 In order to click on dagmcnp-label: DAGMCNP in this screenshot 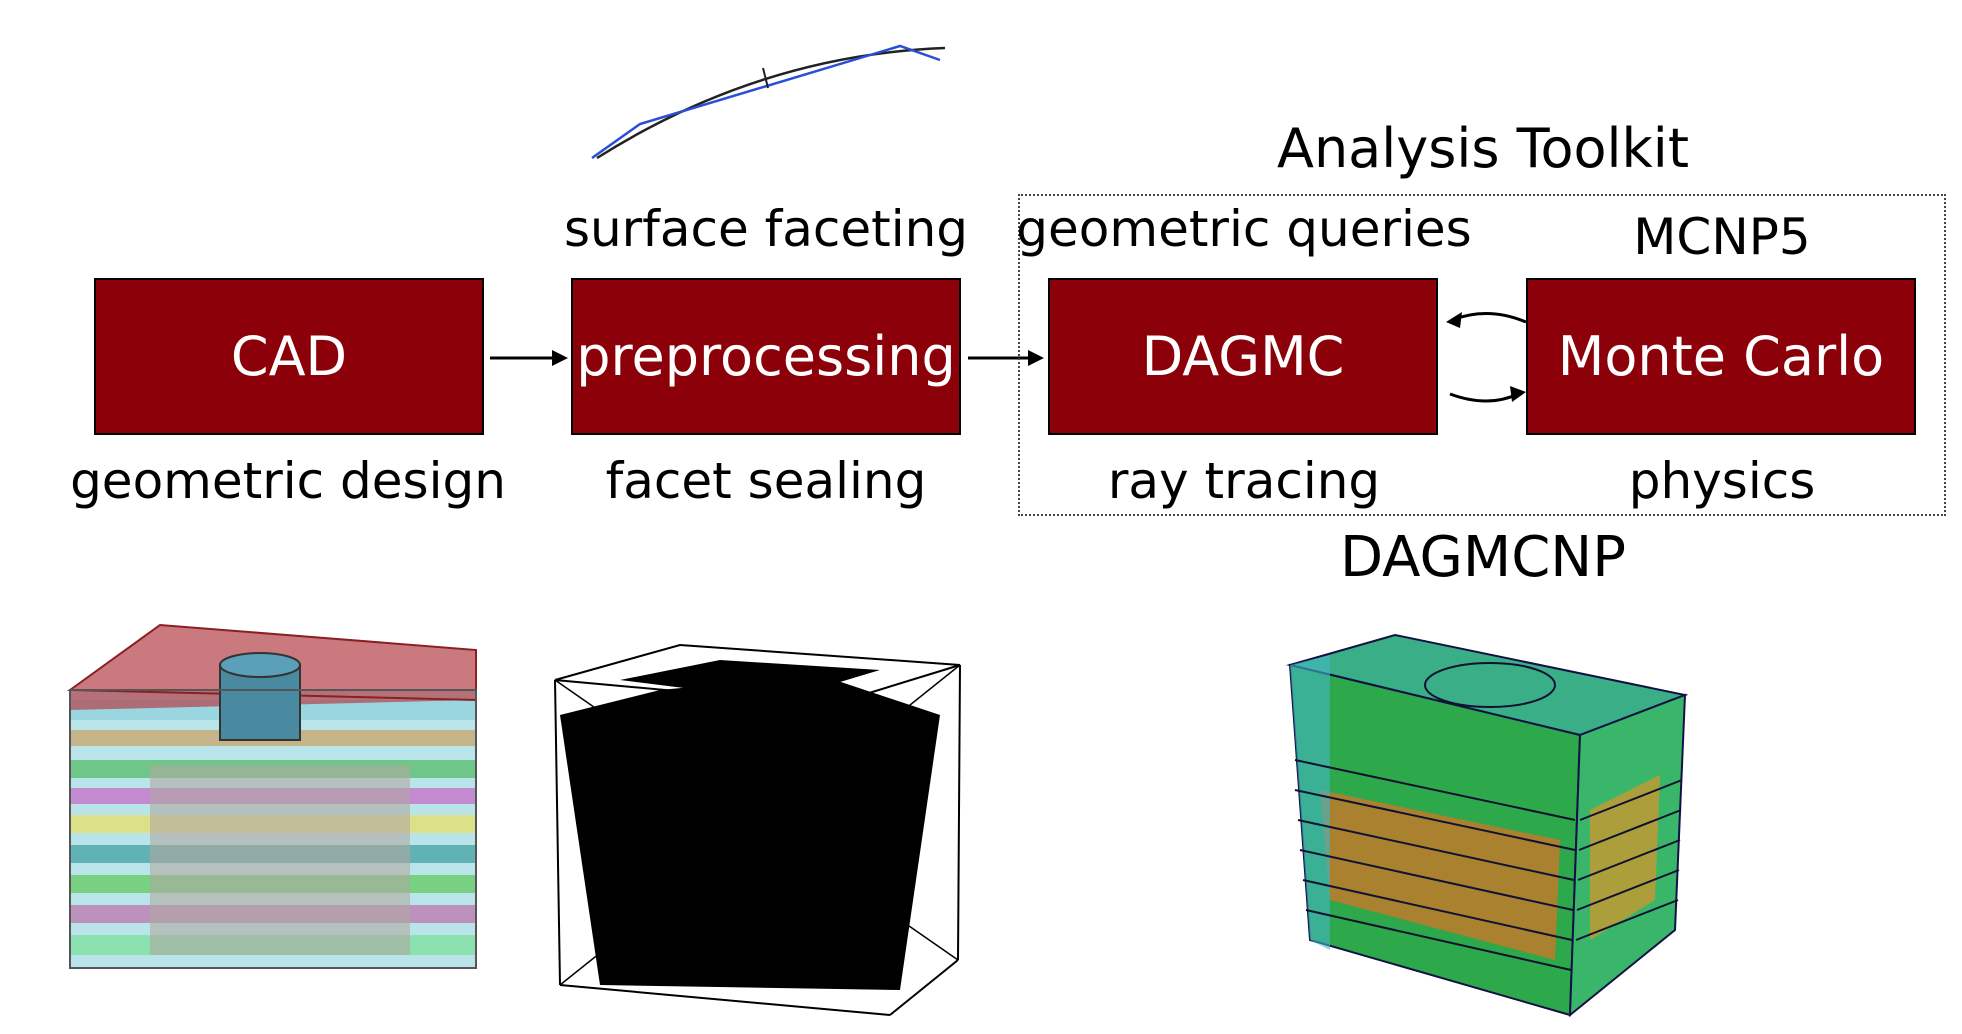, I will do `click(1483, 557)`.